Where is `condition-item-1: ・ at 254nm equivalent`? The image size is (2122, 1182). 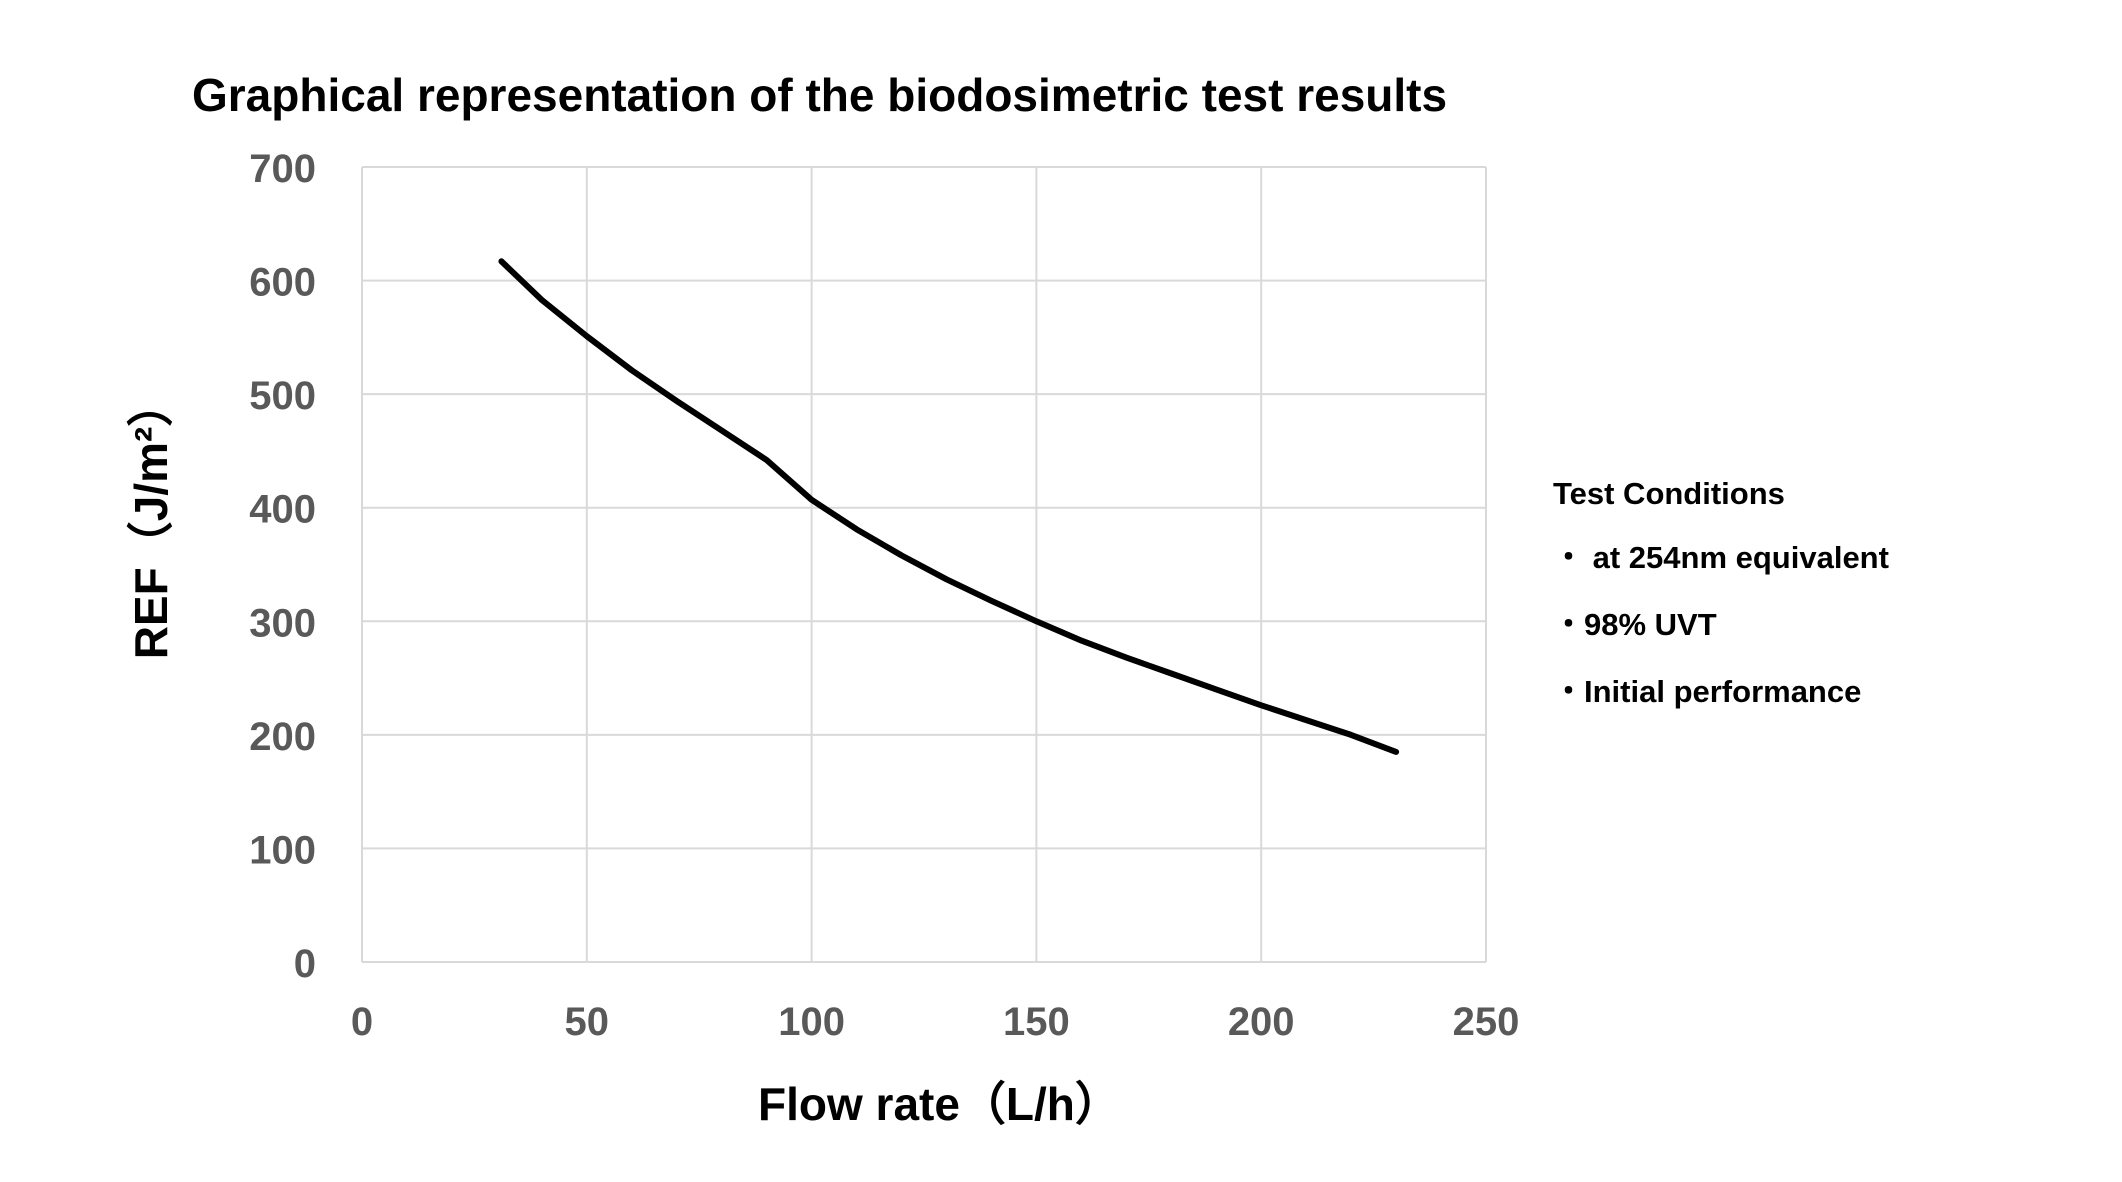
condition-item-1: ・ at 254nm equivalent is located at coordinates (1721, 557).